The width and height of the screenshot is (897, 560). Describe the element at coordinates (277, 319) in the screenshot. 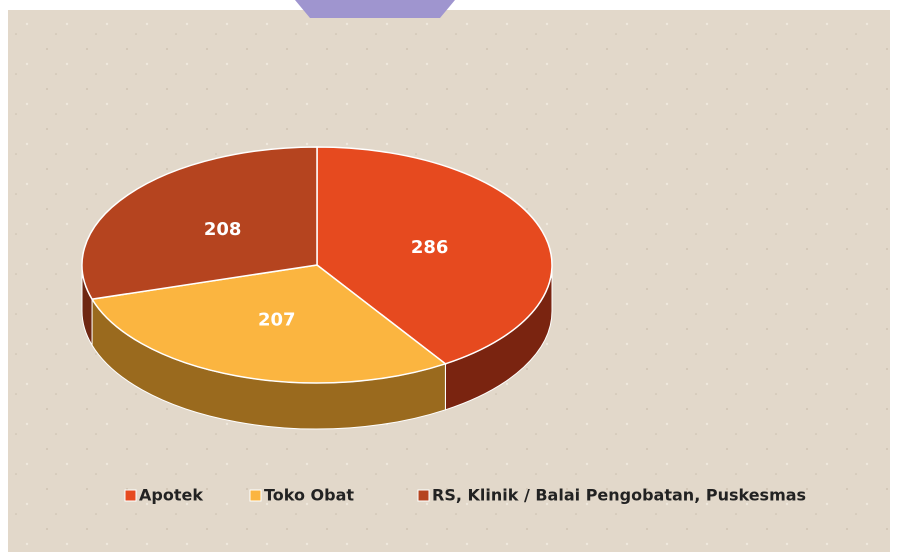

I see `data-label: 207` at that location.